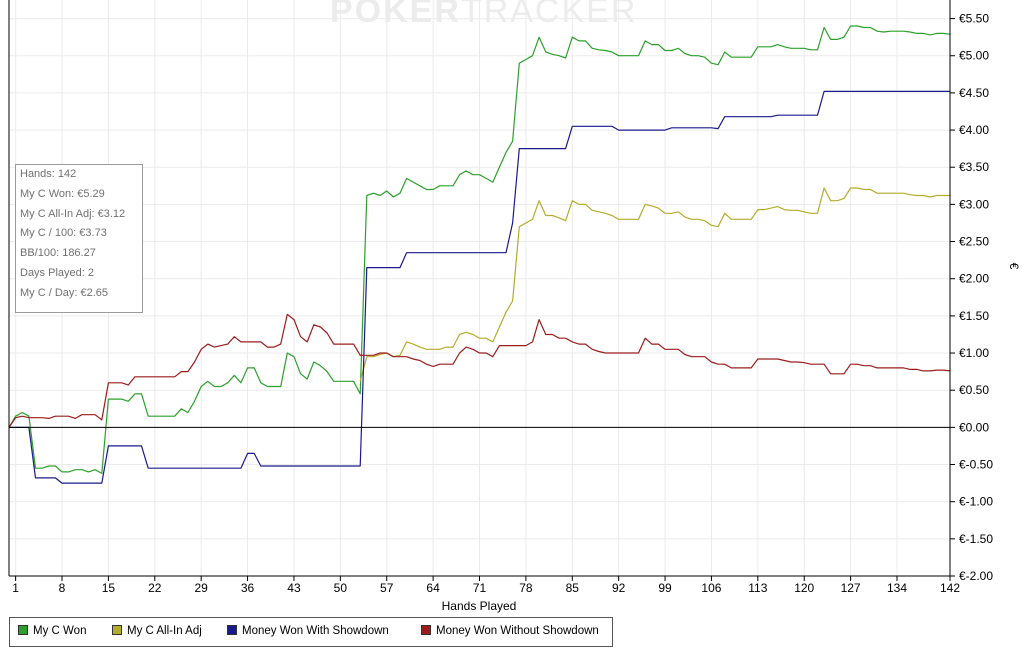  I want to click on stat-hands: Hands: 142, so click(48, 174).